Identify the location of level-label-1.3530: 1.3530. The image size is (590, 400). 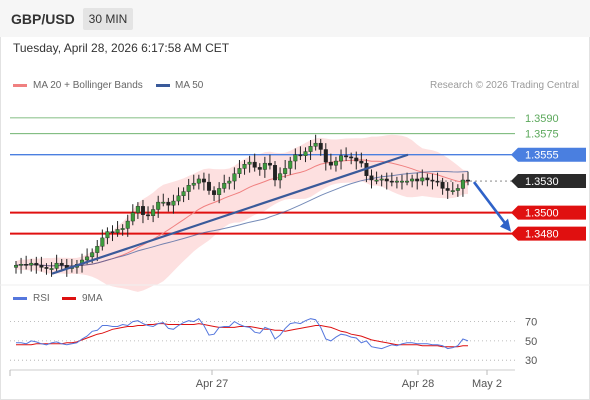
(542, 182).